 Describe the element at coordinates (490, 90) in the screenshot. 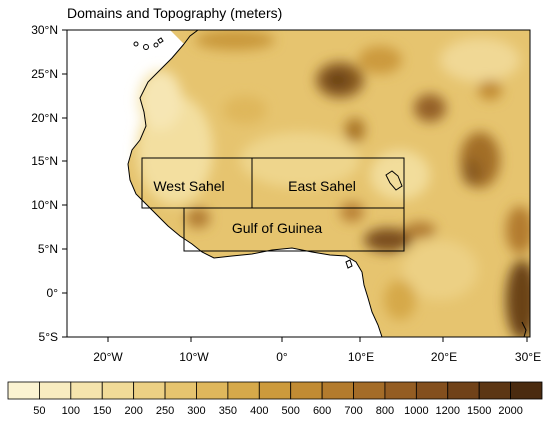

I see `topo-libya` at that location.